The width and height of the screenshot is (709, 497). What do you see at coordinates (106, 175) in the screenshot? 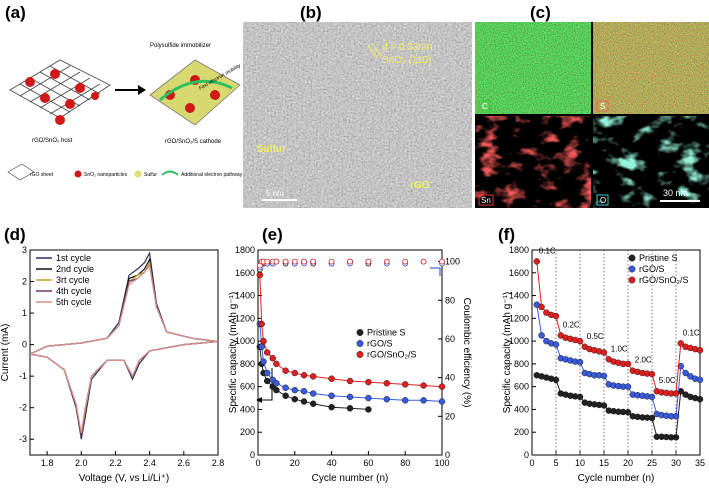
I see `legend-text: SnO₂ nanoparticles` at bounding box center [106, 175].